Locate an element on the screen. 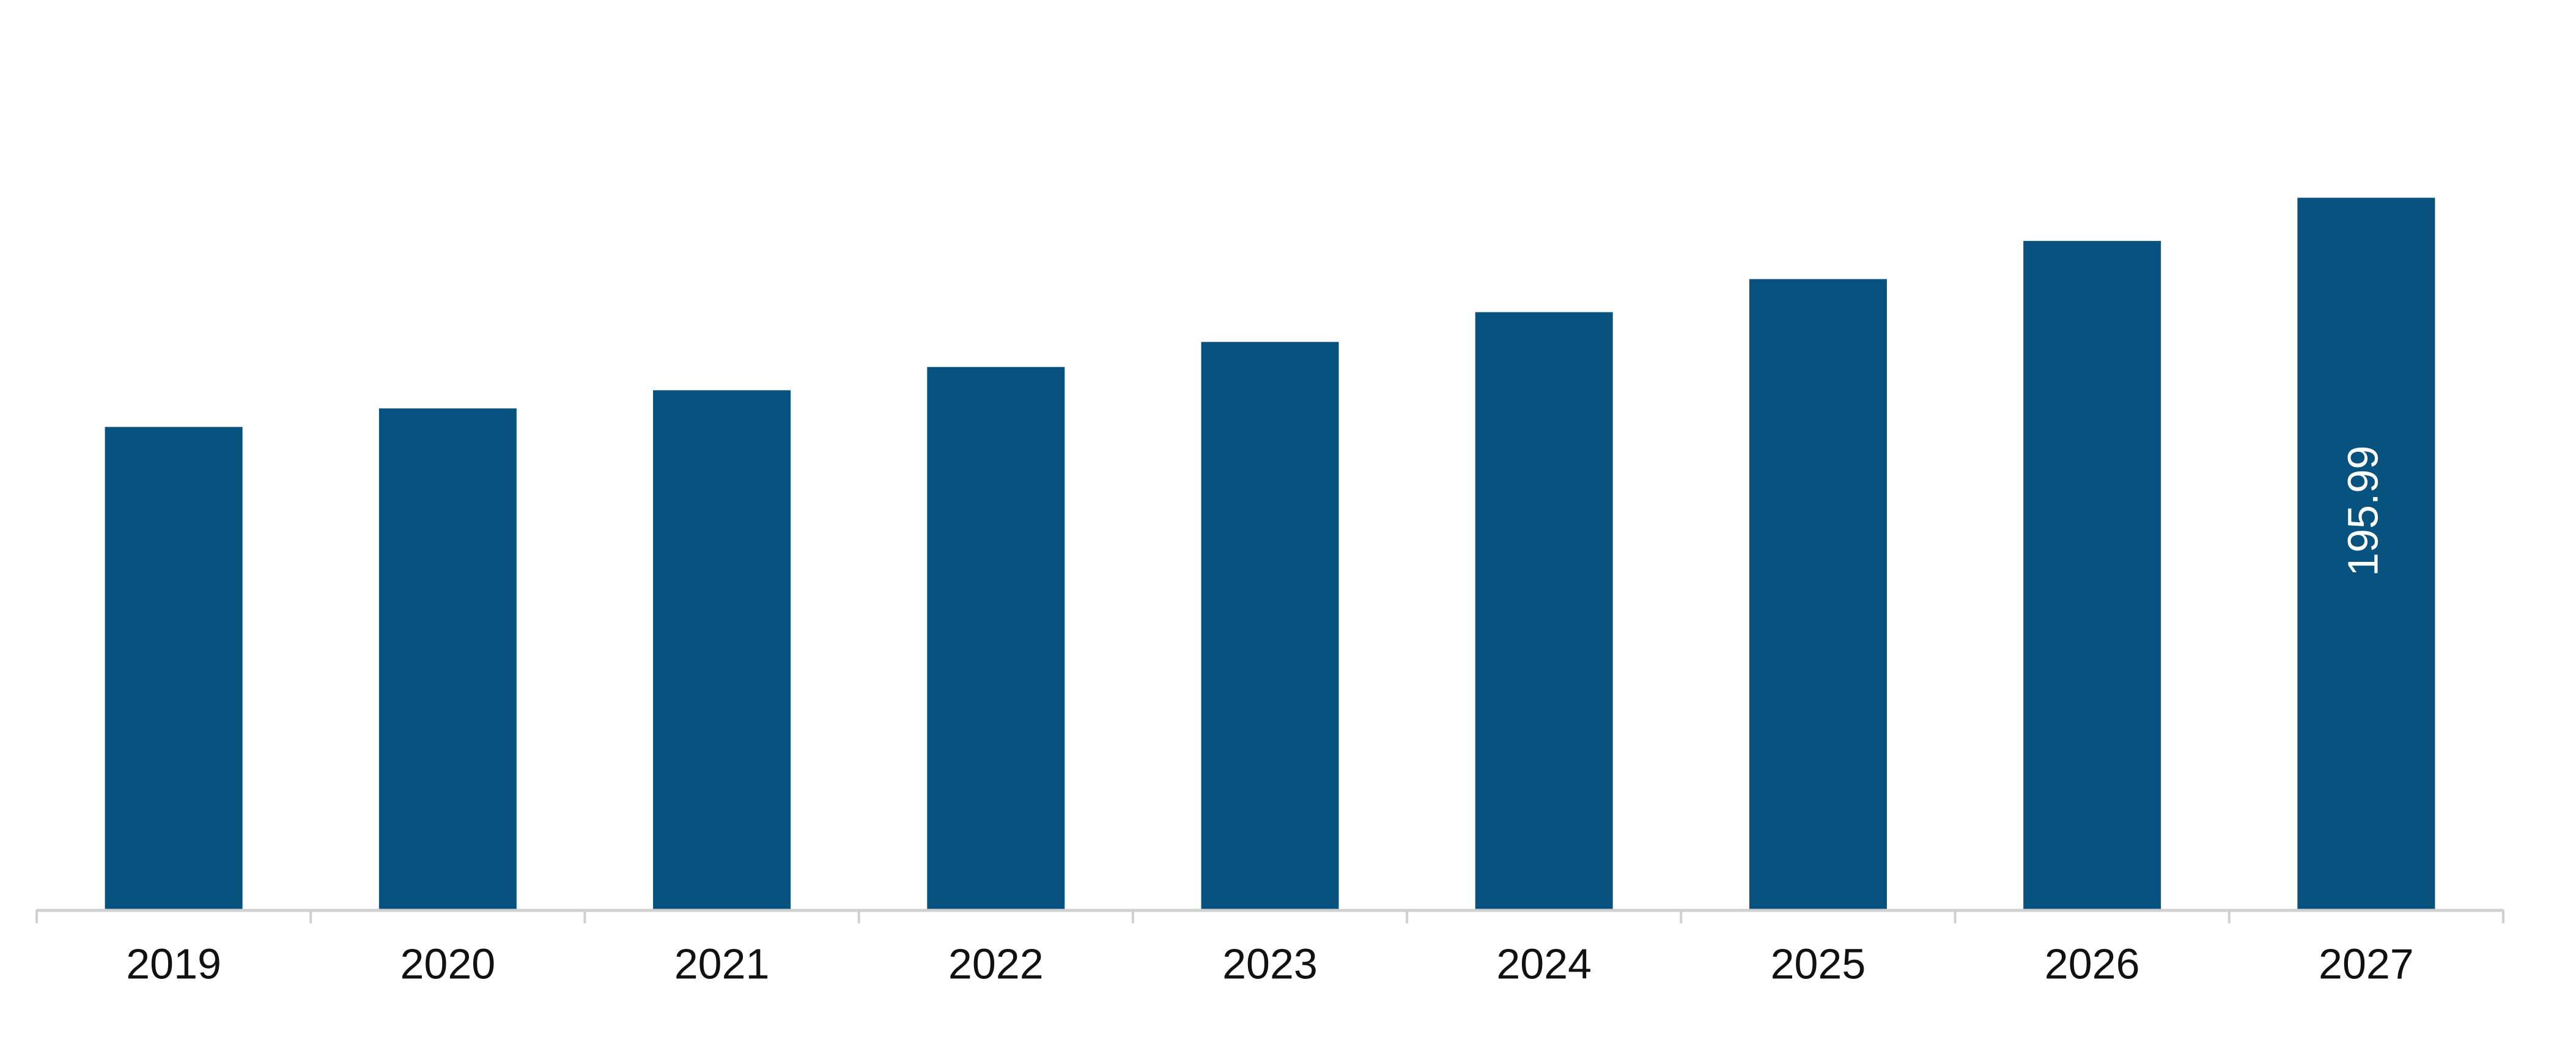  value-label: 195.99 is located at coordinates (2362, 512).